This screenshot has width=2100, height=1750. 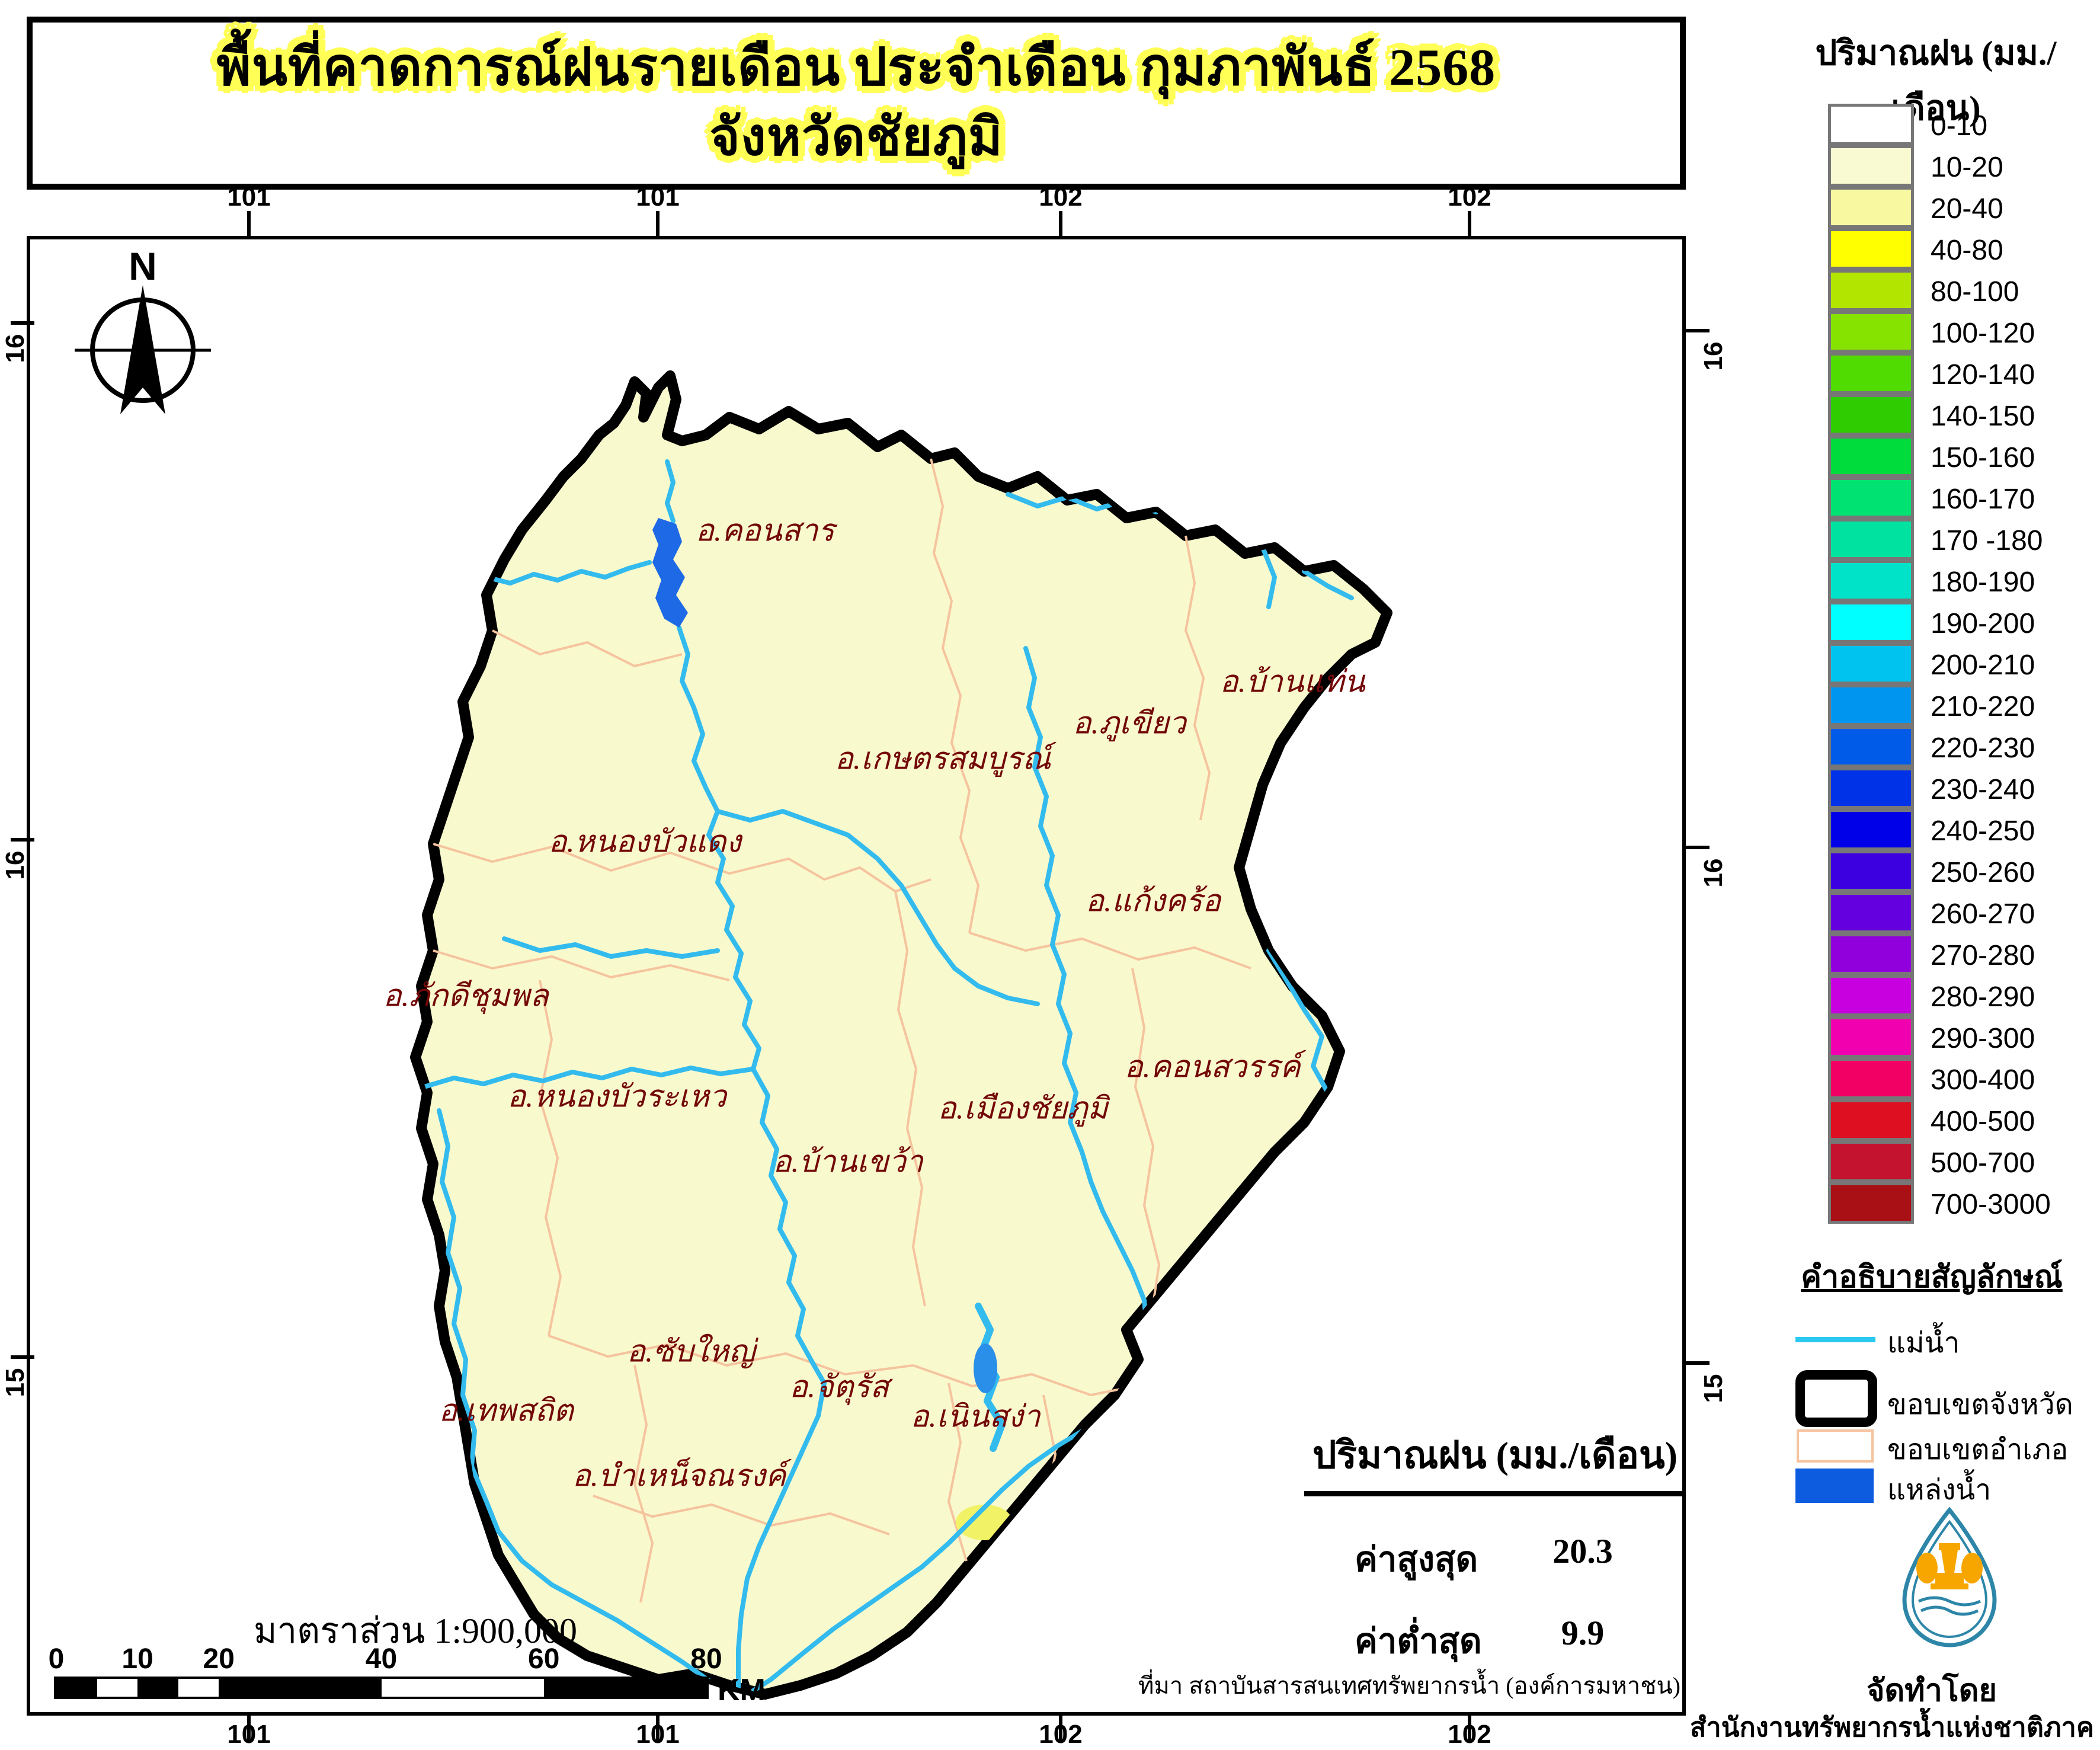 I want to click on legend-class-row: 300-400, so click(x=1939, y=1078).